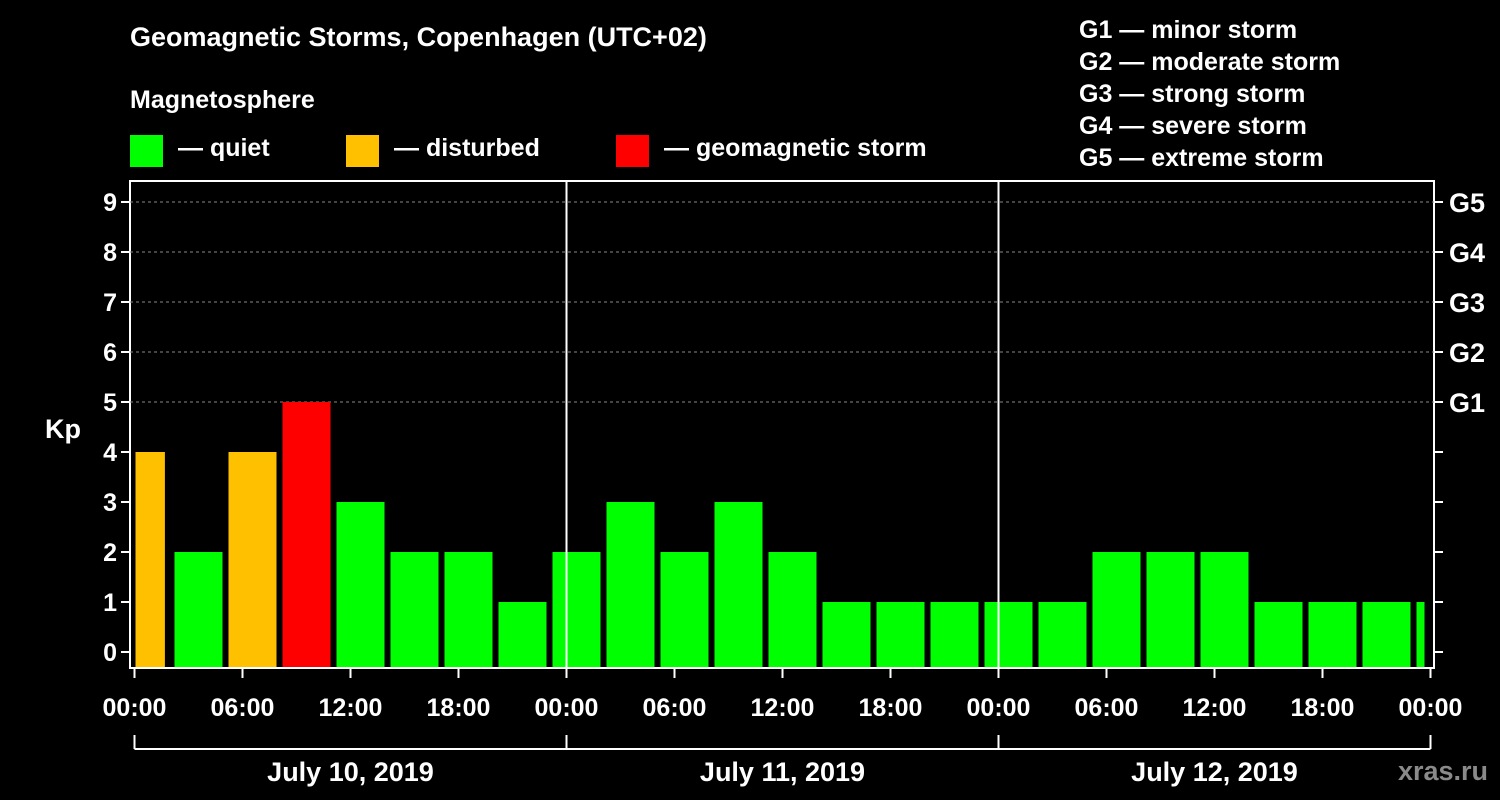 This screenshot has height=800, width=1500. I want to click on x-tick-label-7: 18:00, so click(891, 708).